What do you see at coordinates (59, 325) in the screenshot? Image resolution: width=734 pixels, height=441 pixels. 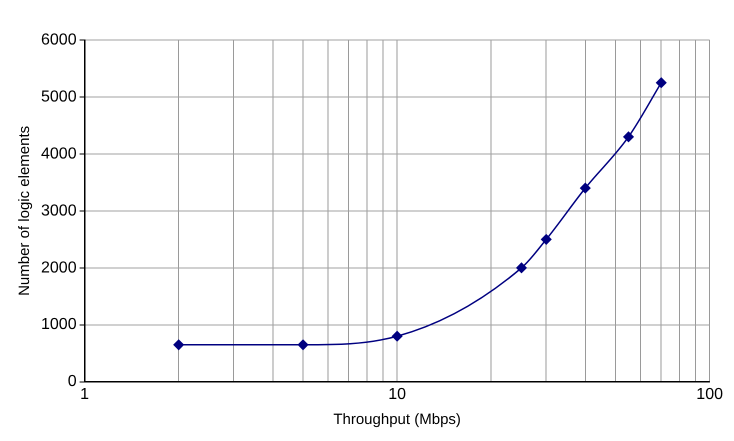 I see `y-tick-label: 1000` at bounding box center [59, 325].